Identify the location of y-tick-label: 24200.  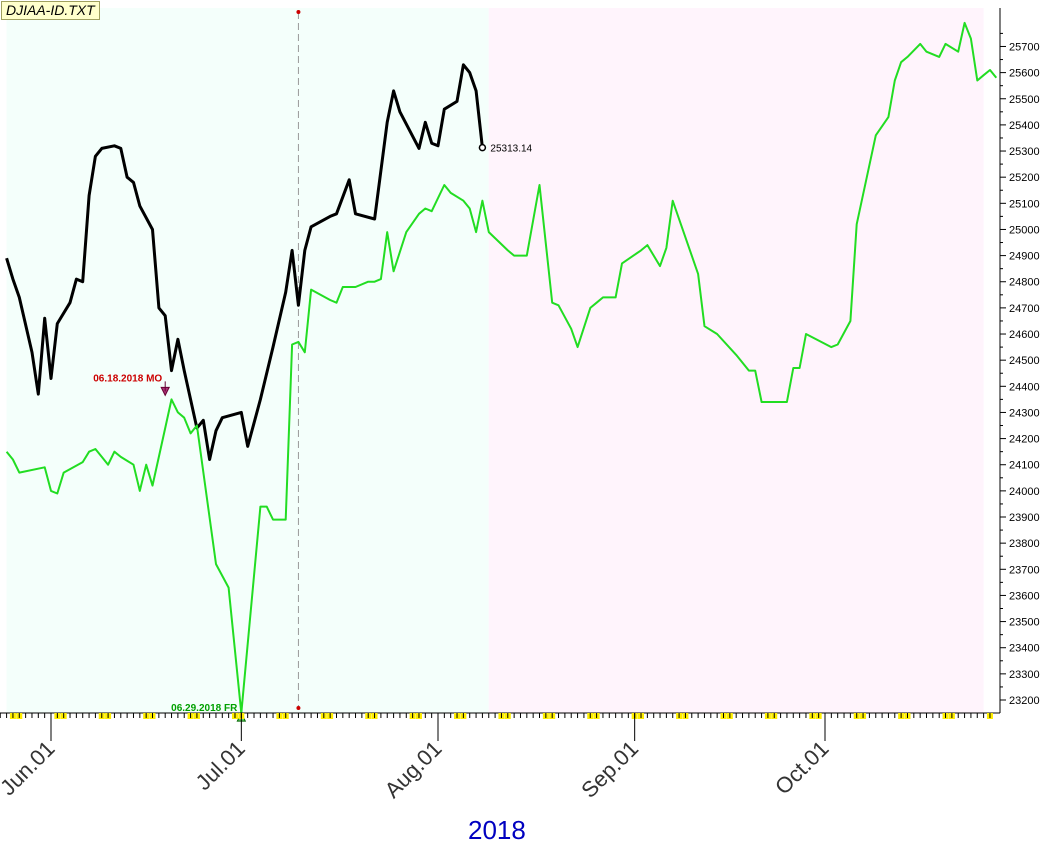
(1024, 440).